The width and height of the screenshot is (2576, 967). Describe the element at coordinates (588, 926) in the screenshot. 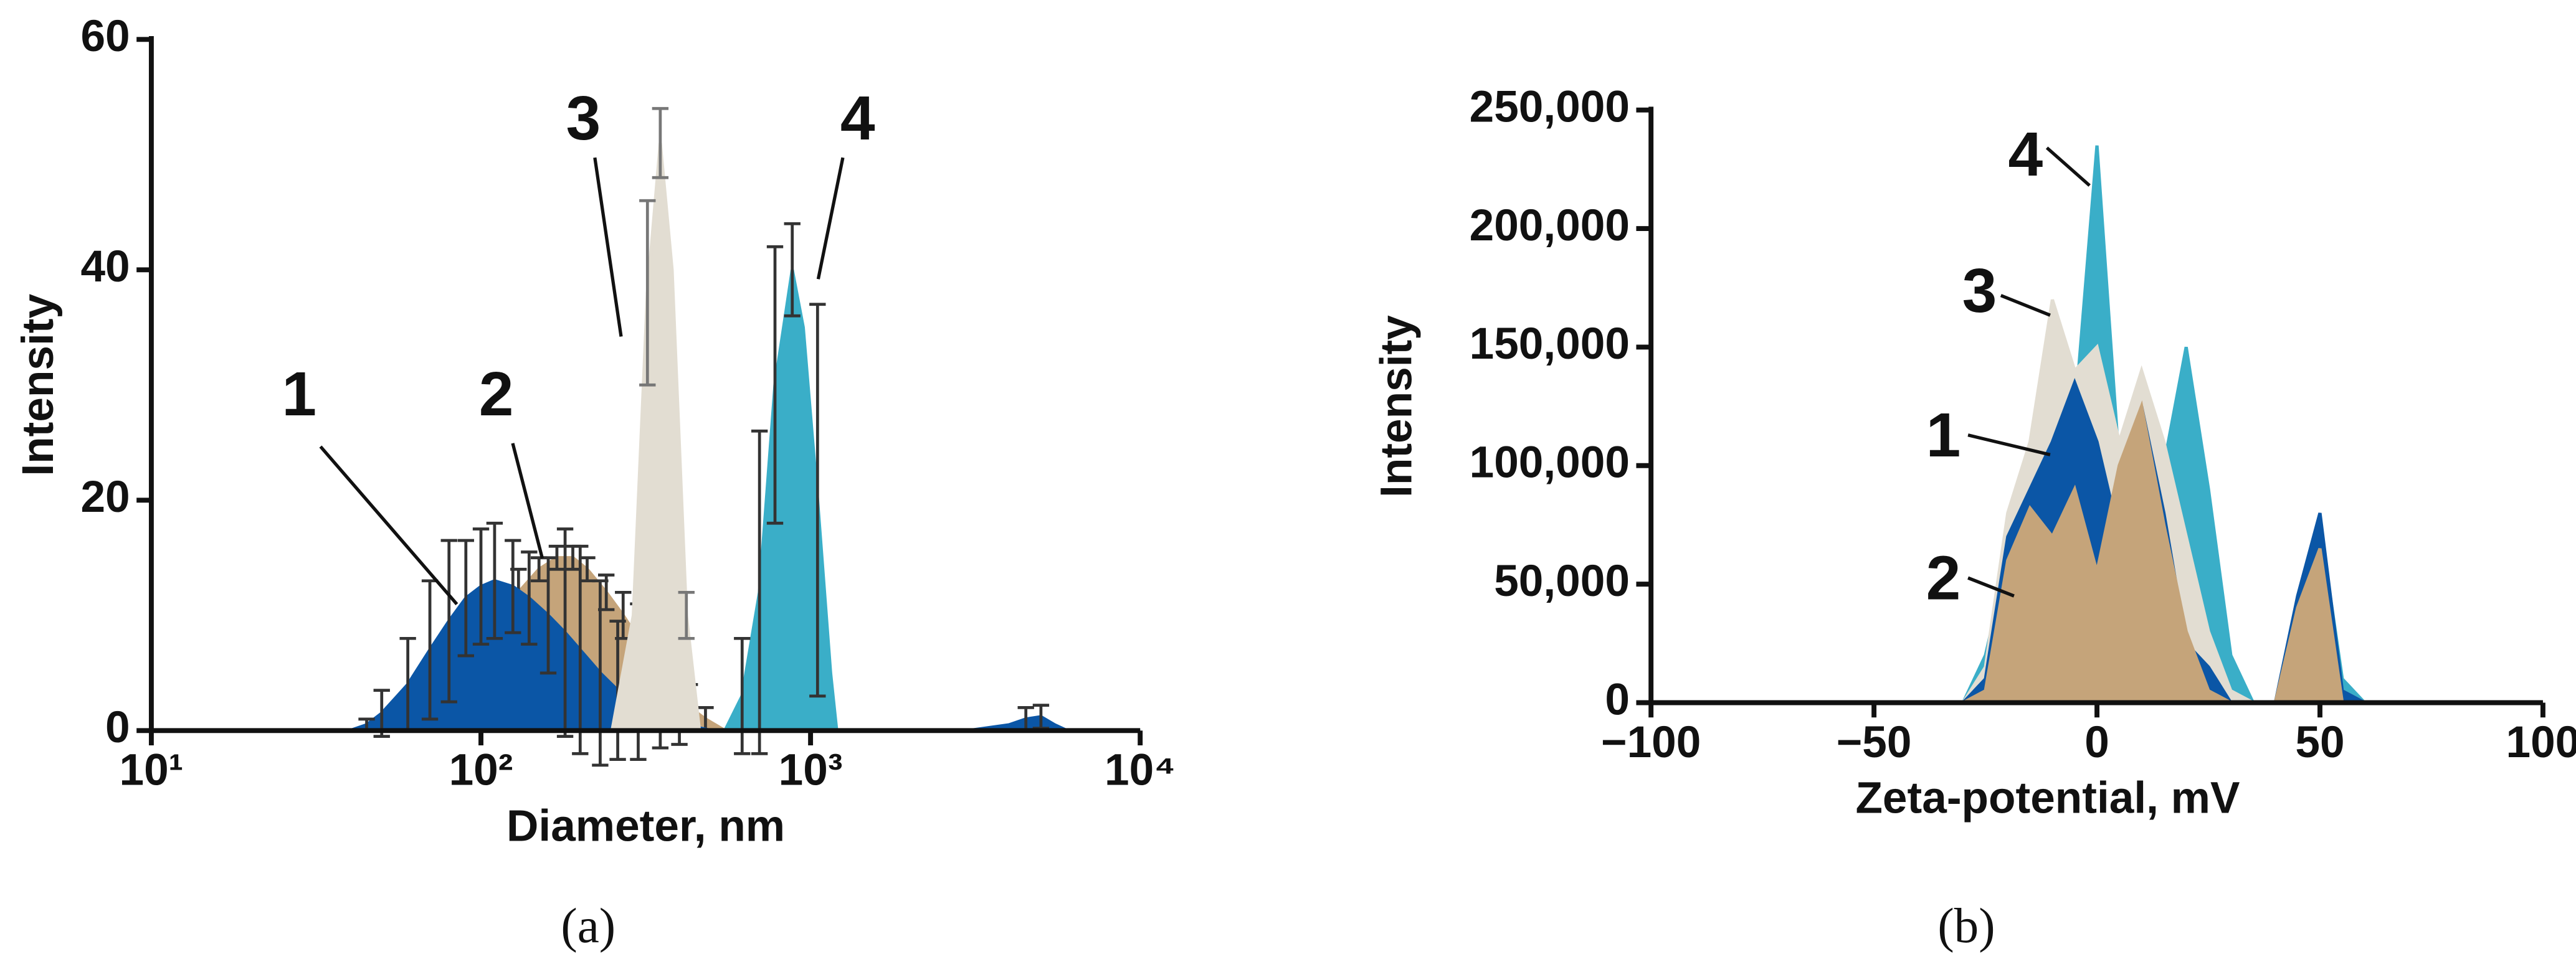

I see `panel-caption: (a)` at that location.